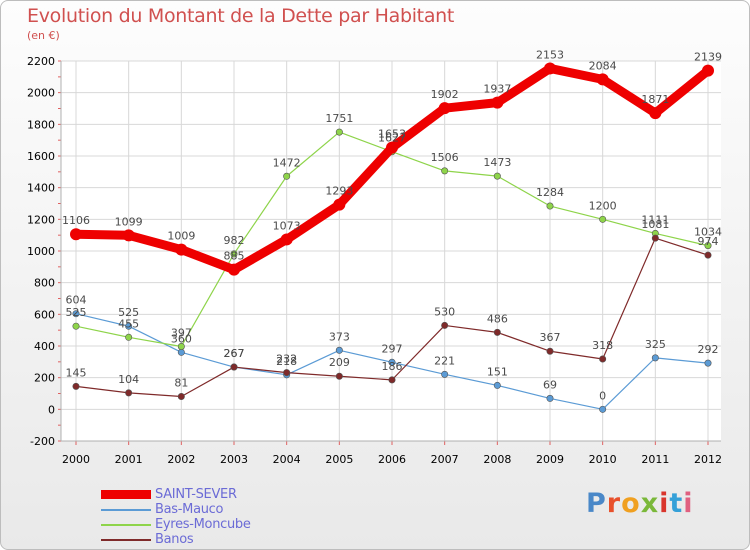  I want to click on legend-item: Bas-Mauco, so click(176, 509).